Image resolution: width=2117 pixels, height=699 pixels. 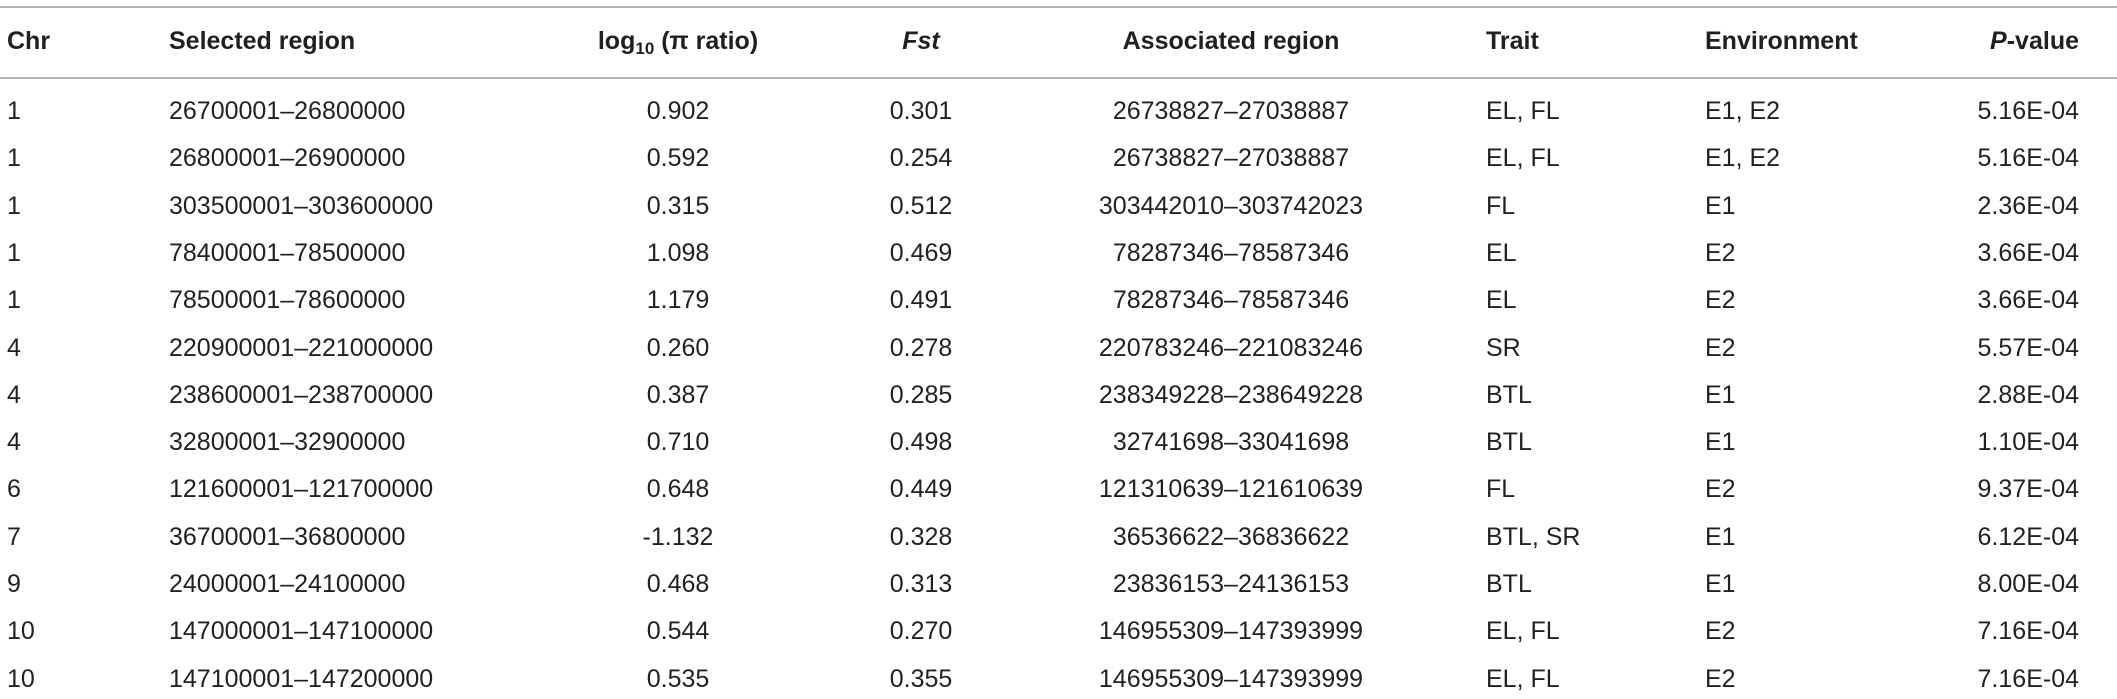 I want to click on header-subscript: 10, so click(x=645, y=48).